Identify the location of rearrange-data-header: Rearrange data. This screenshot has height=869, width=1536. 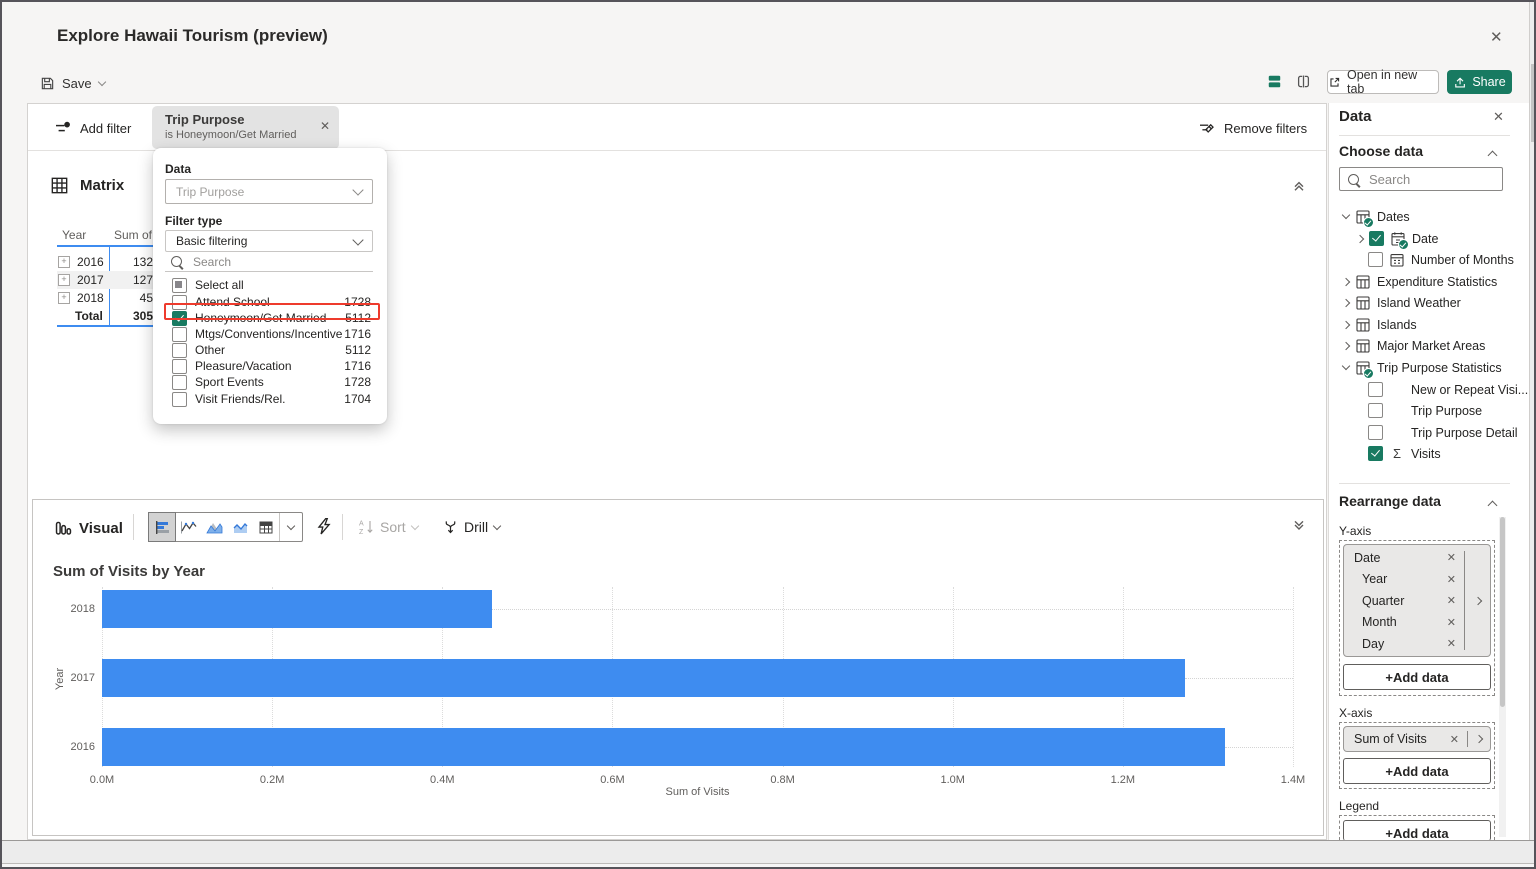
(1390, 501).